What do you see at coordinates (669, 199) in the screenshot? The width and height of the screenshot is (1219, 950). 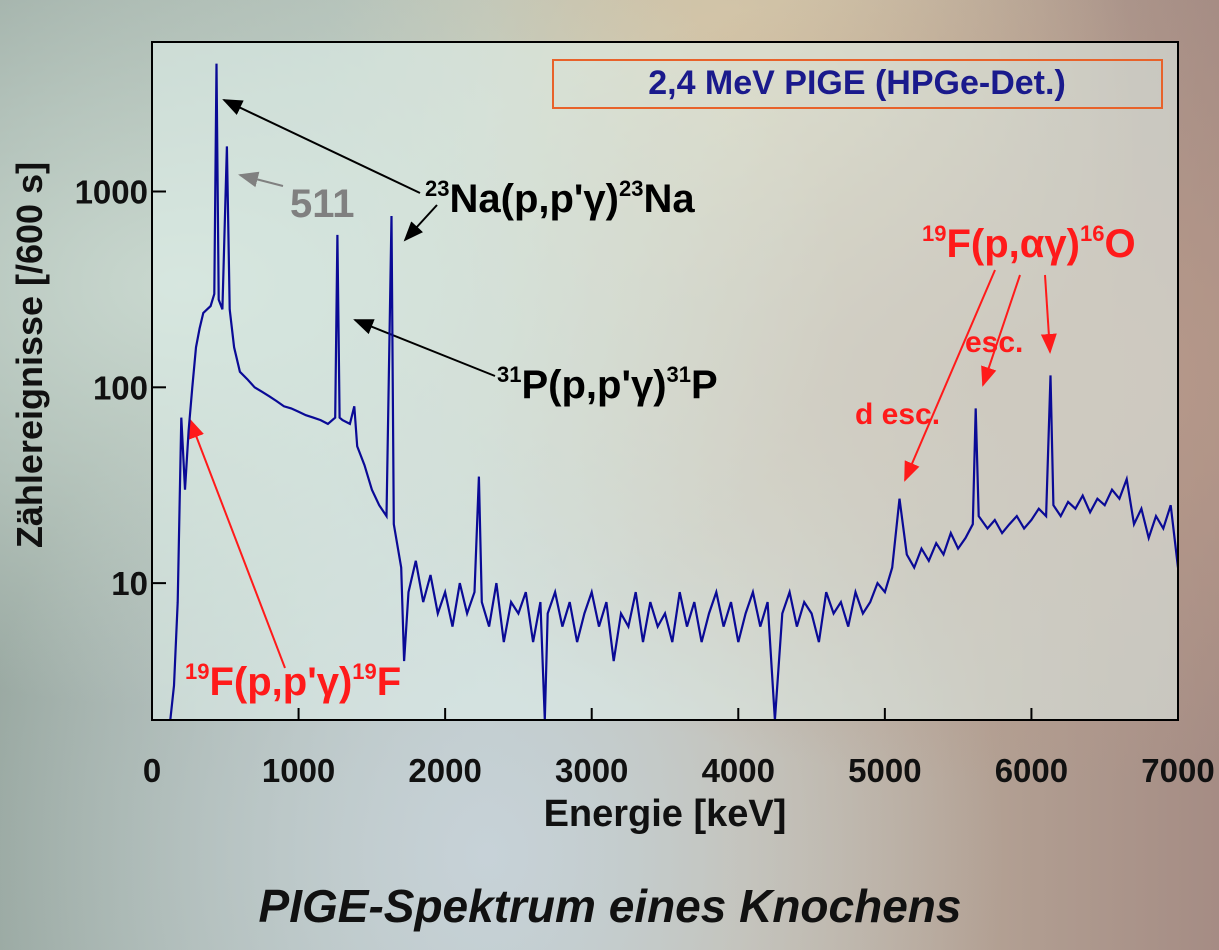 I see `annotation-text: Na` at bounding box center [669, 199].